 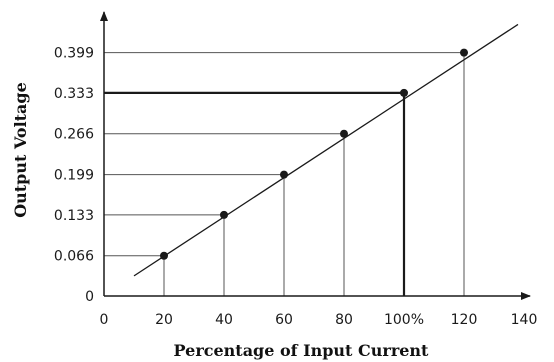 What do you see at coordinates (302, 350) in the screenshot?
I see `x-axis-title: Percentage of Input Current` at bounding box center [302, 350].